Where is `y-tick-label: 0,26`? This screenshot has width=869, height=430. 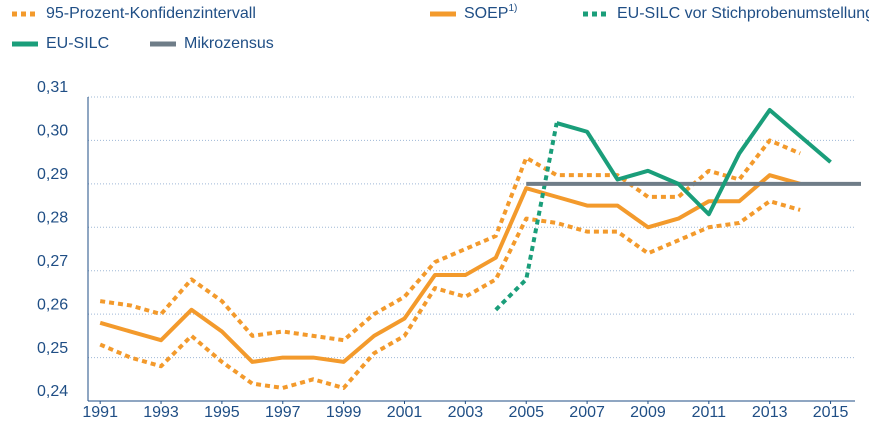
y-tick-label: 0,26 is located at coordinates (52, 304).